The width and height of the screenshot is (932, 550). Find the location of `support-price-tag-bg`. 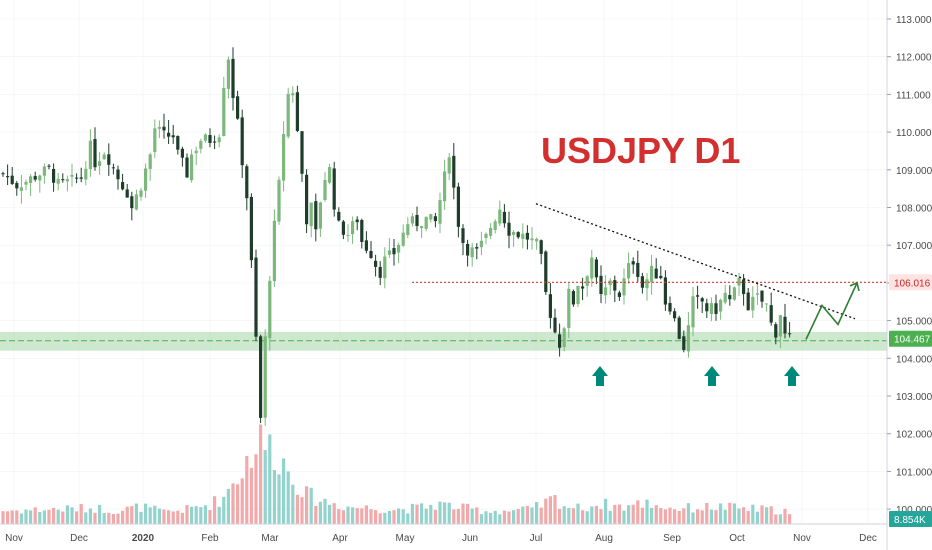

support-price-tag-bg is located at coordinates (910, 338).